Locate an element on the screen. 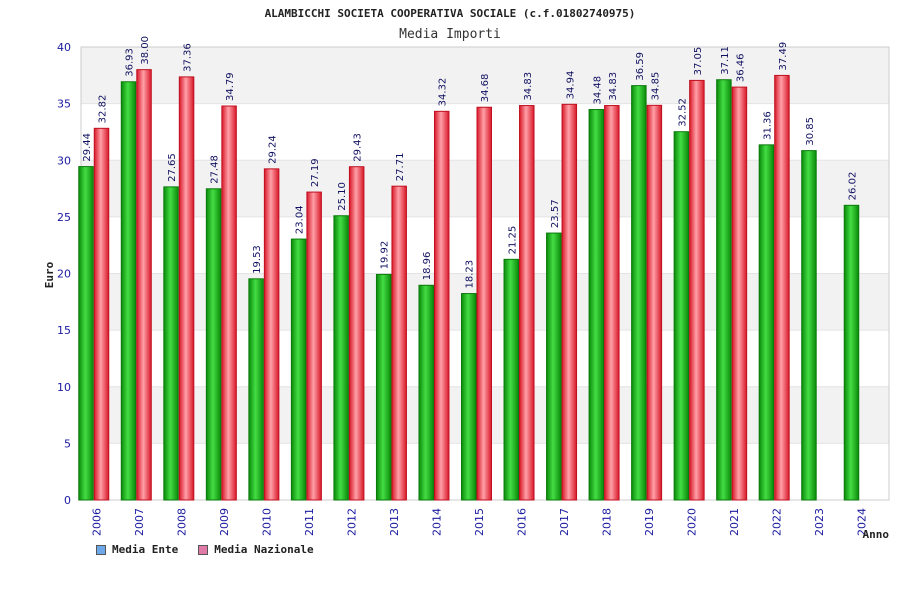  x-tick-label: 2011 is located at coordinates (309, 522).